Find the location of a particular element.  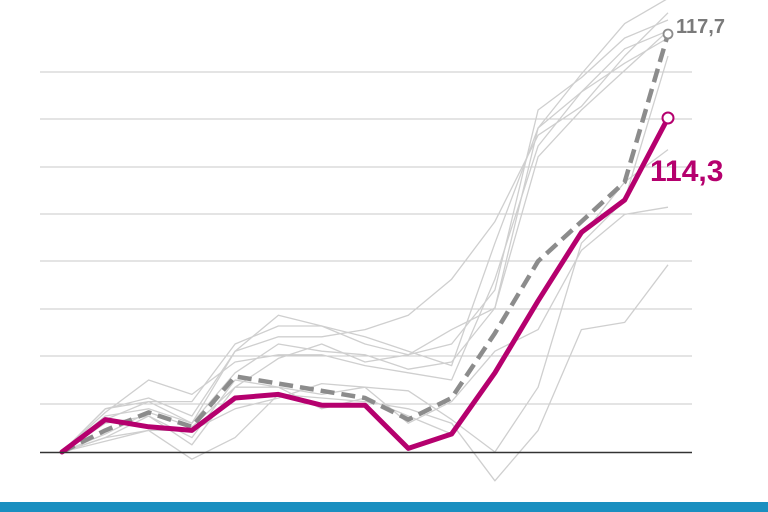

dashed-end-label: 117,7 is located at coordinates (700, 27).